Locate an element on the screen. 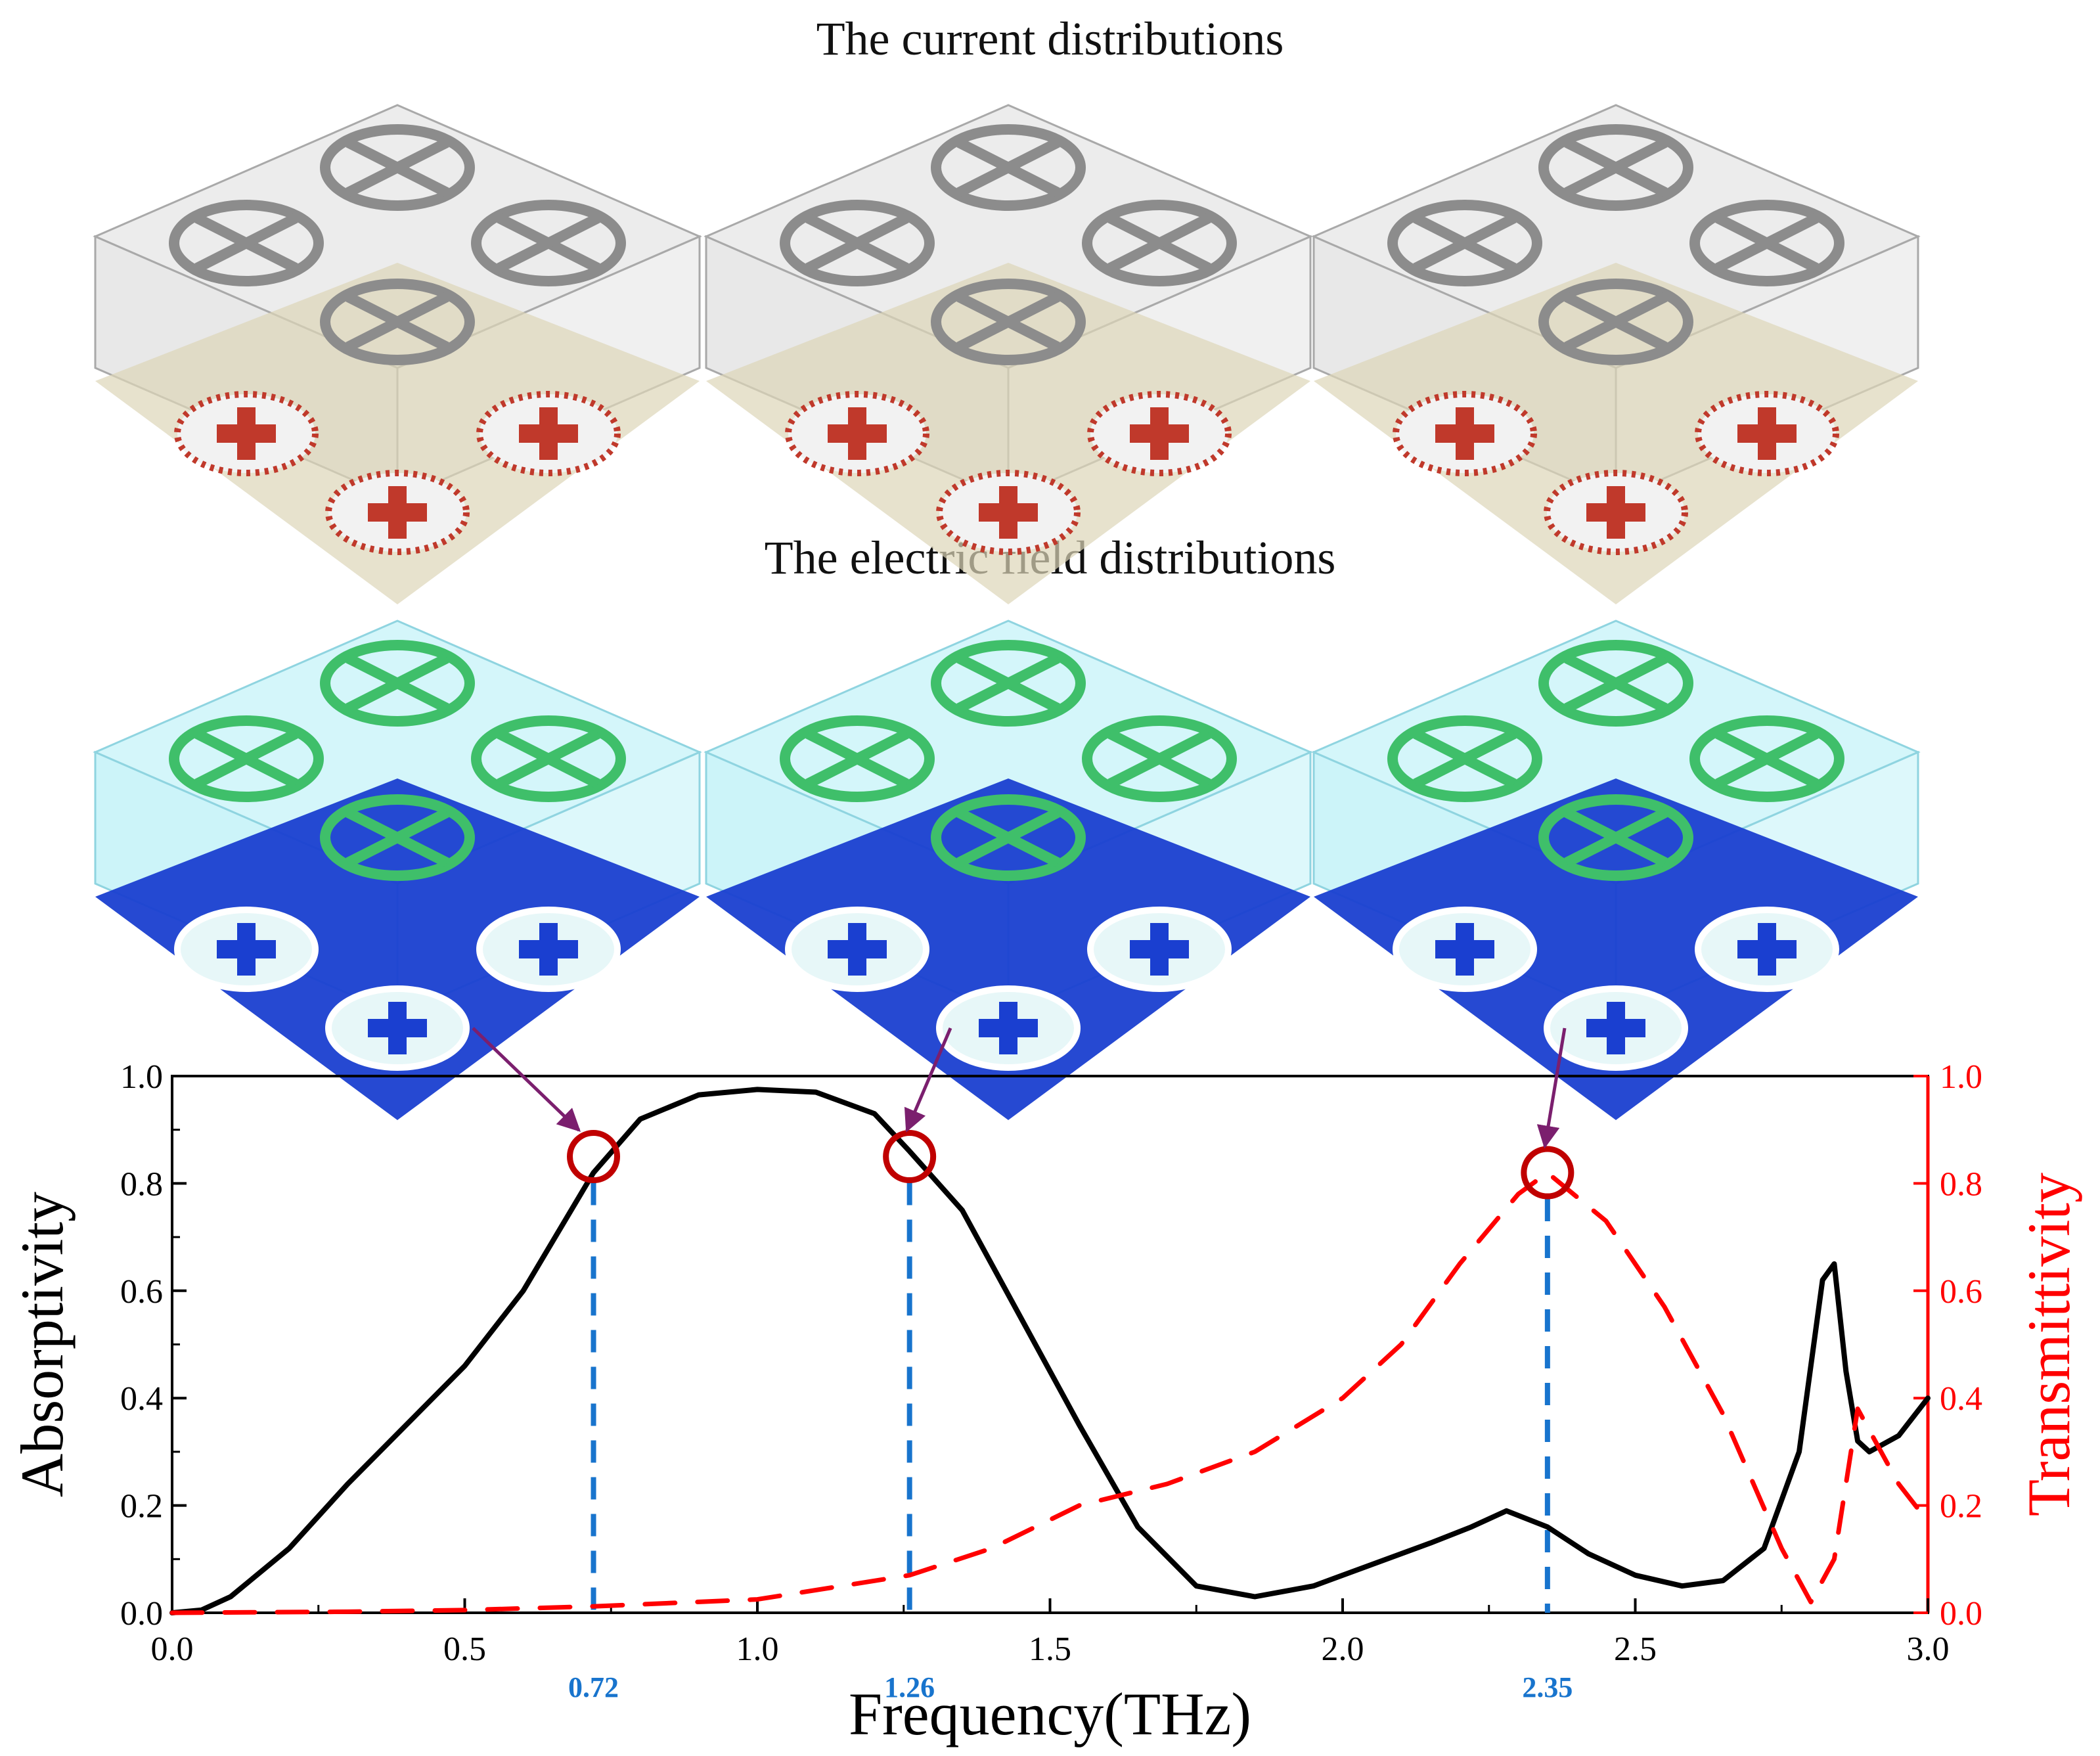  pointer-arrow-1.26 is located at coordinates (928, 1080).